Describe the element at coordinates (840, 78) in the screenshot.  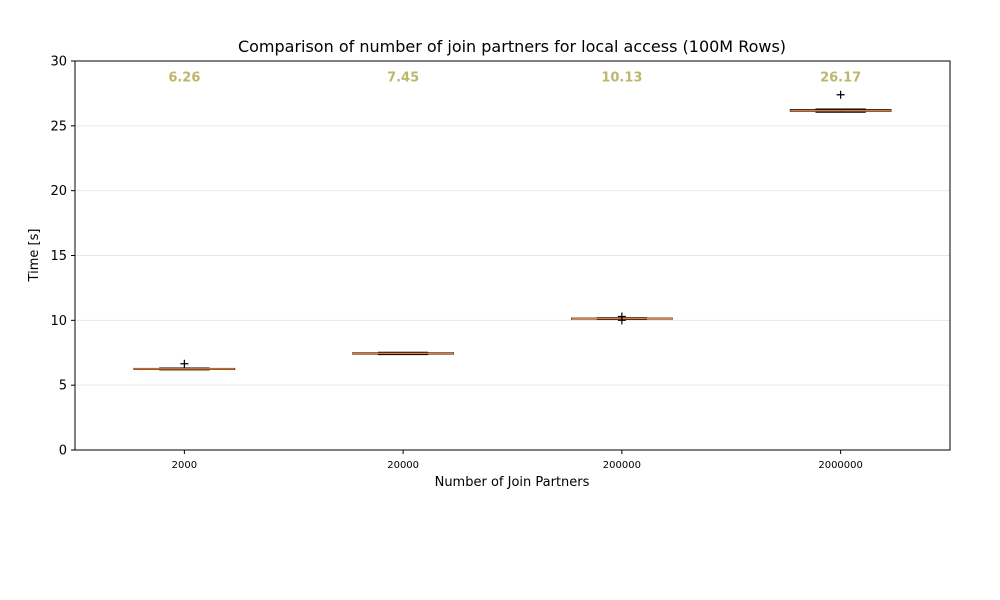
I see `median-annotation-2000000: 26.17` at that location.